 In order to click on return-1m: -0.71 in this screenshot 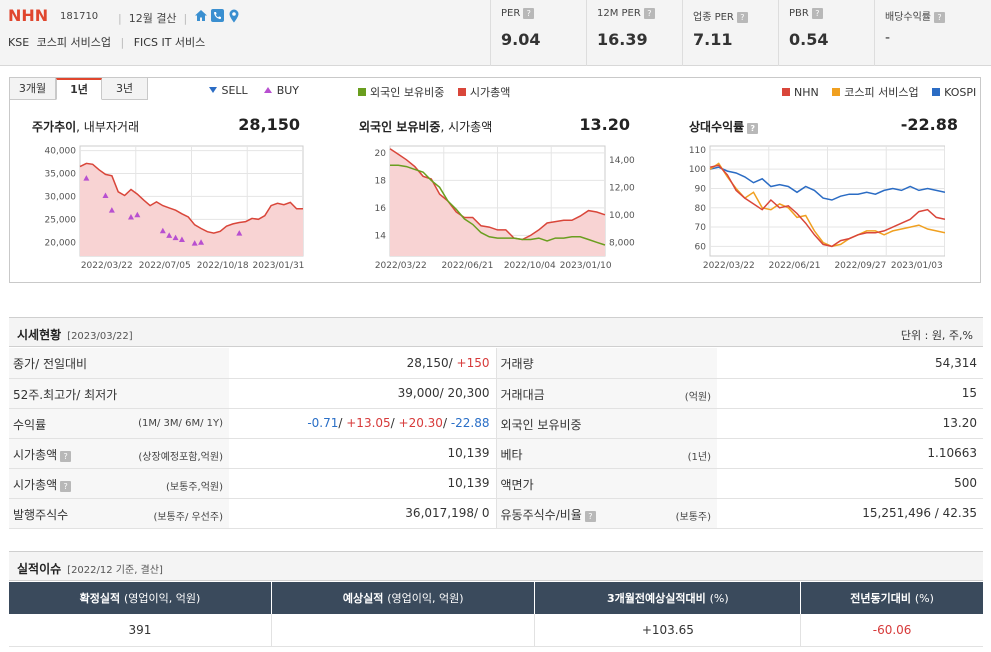, I will do `click(323, 423)`.